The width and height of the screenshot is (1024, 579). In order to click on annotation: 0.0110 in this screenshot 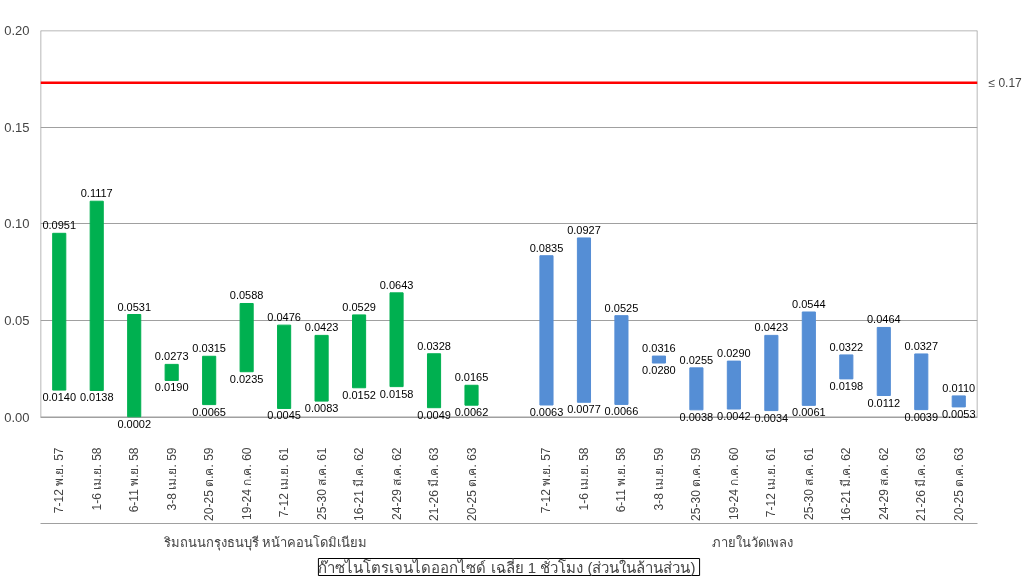, I will do `click(959, 387)`.